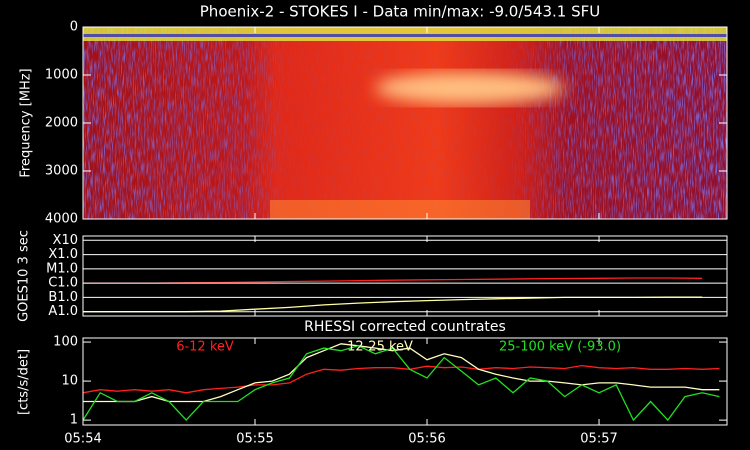 The image size is (750, 450). What do you see at coordinates (598, 439) in the screenshot?
I see `x-tick-label: 05:57` at bounding box center [598, 439].